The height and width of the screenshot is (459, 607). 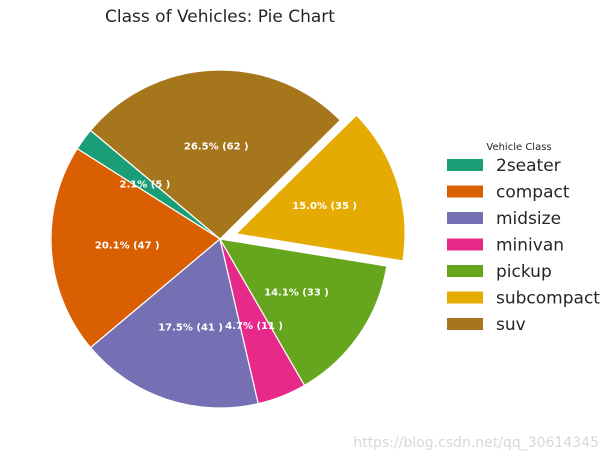 I want to click on slice-label-suv: 26.5% (62 ), so click(x=216, y=147).